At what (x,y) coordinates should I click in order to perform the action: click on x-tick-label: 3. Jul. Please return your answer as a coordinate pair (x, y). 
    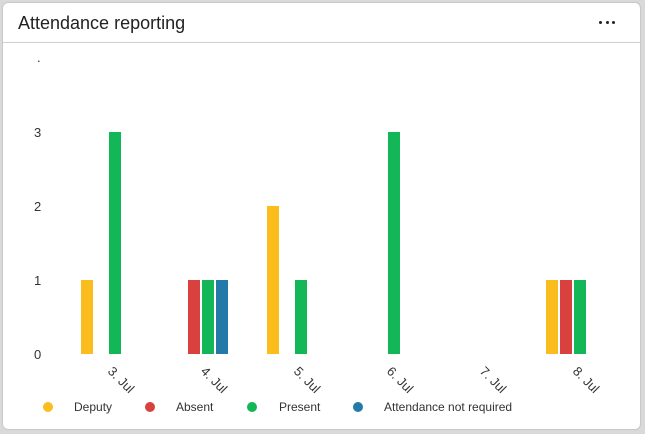
    Looking at the image, I should click on (121, 380).